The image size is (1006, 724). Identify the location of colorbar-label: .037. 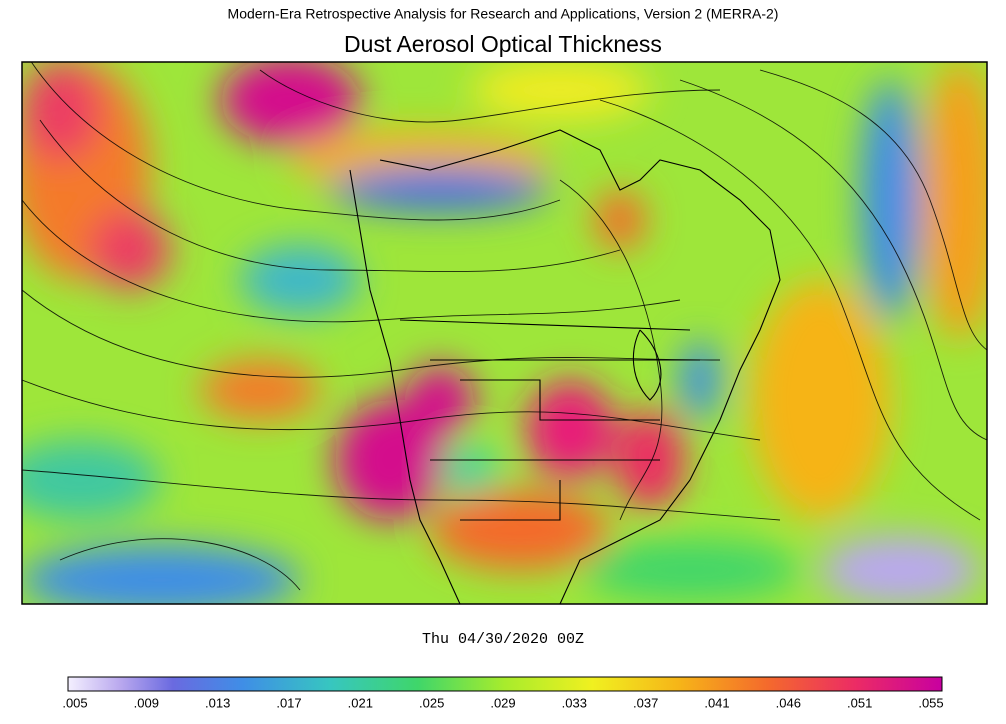
(645, 702).